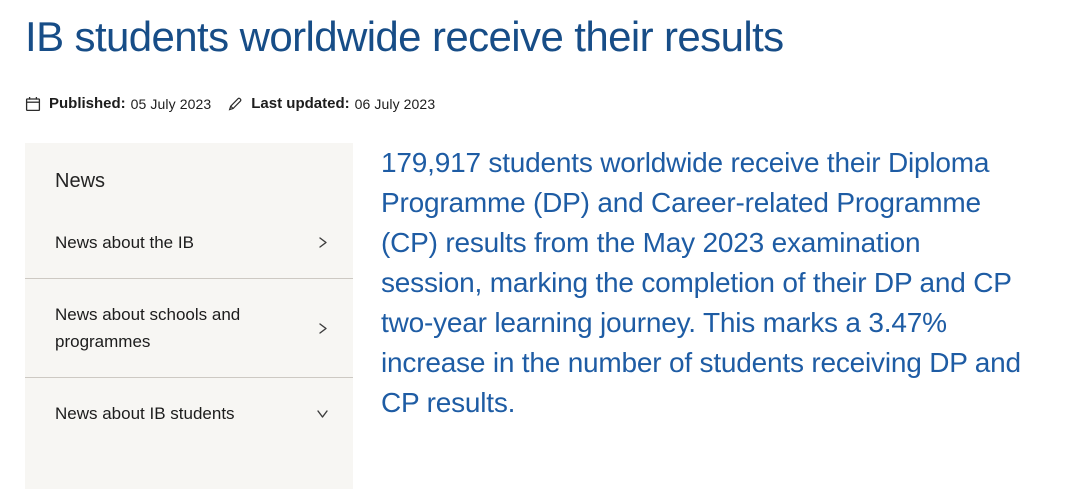  Describe the element at coordinates (395, 103) in the screenshot. I see `updated-date: 06 July 2023` at that location.